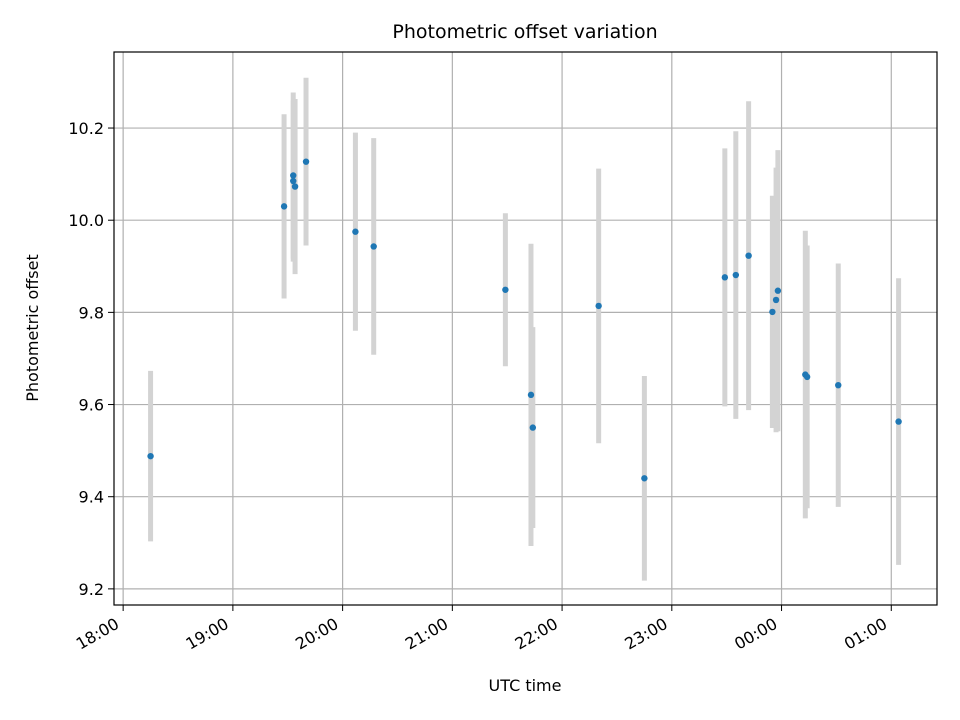 The width and height of the screenshot is (960, 720). I want to click on y-tick-label: 10.0, so click(86, 220).